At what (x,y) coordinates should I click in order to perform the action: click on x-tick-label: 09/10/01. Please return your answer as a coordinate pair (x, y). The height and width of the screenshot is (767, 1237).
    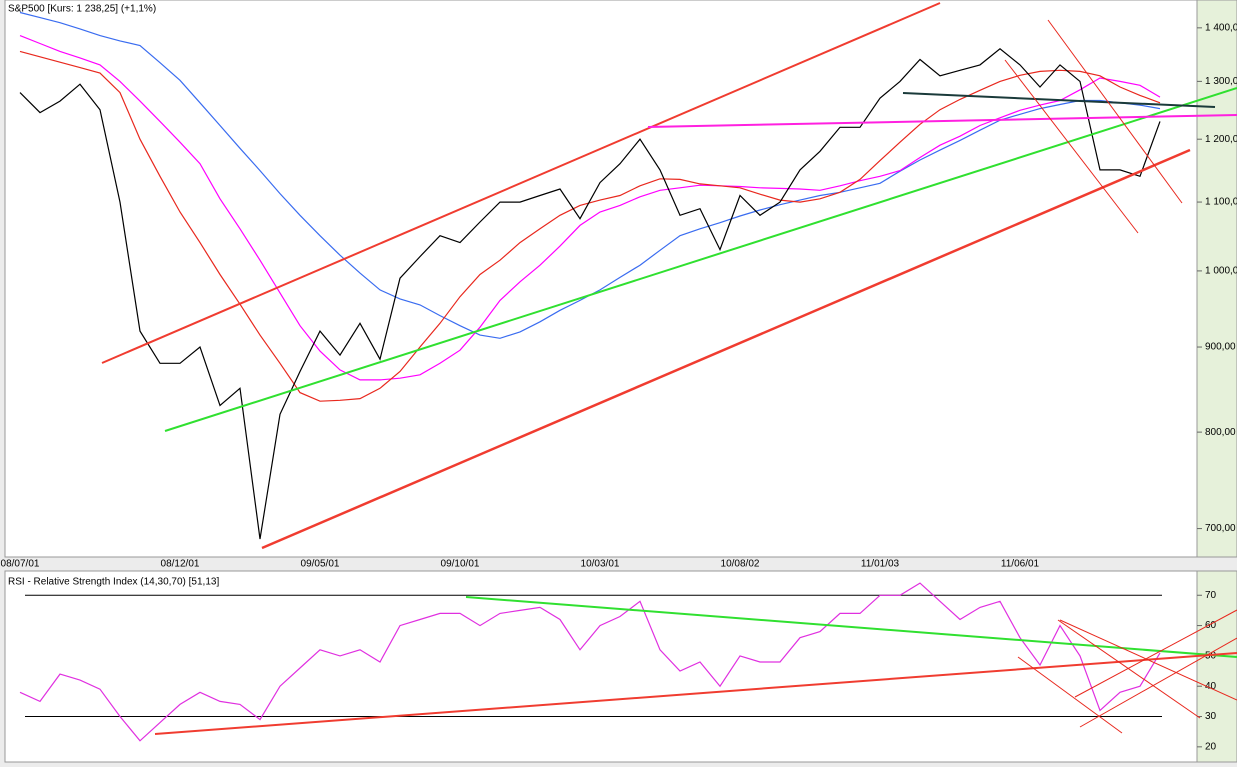
    Looking at the image, I should click on (460, 564).